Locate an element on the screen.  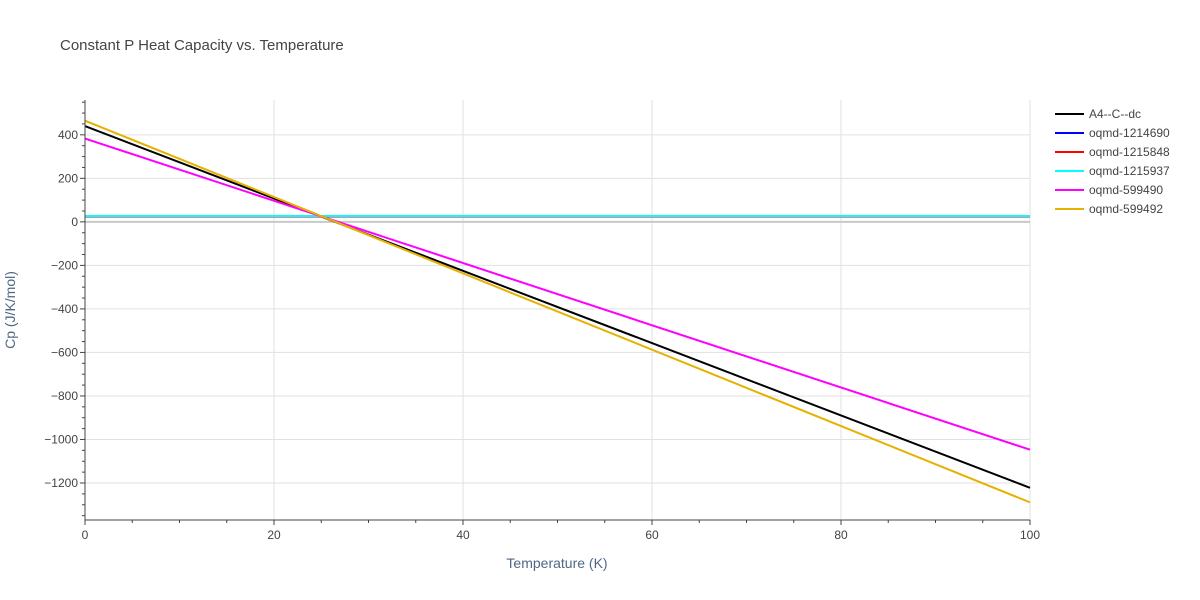
x-tick-label: 0 is located at coordinates (85, 535).